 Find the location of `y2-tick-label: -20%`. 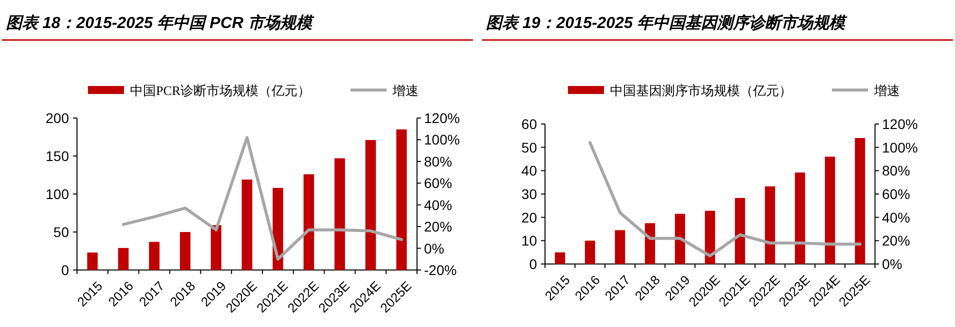

y2-tick-label: -20% is located at coordinates (440, 270).